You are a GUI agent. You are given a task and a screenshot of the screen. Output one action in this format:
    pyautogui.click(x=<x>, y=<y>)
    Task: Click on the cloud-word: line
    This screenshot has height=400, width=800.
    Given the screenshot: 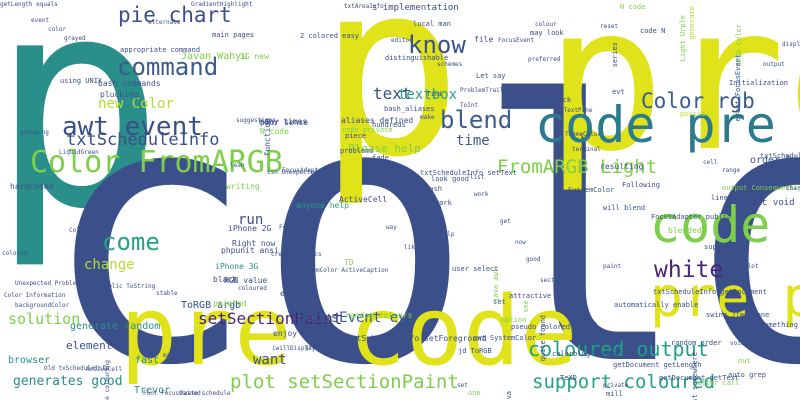 What is the action you would take?
    pyautogui.click(x=719, y=198)
    